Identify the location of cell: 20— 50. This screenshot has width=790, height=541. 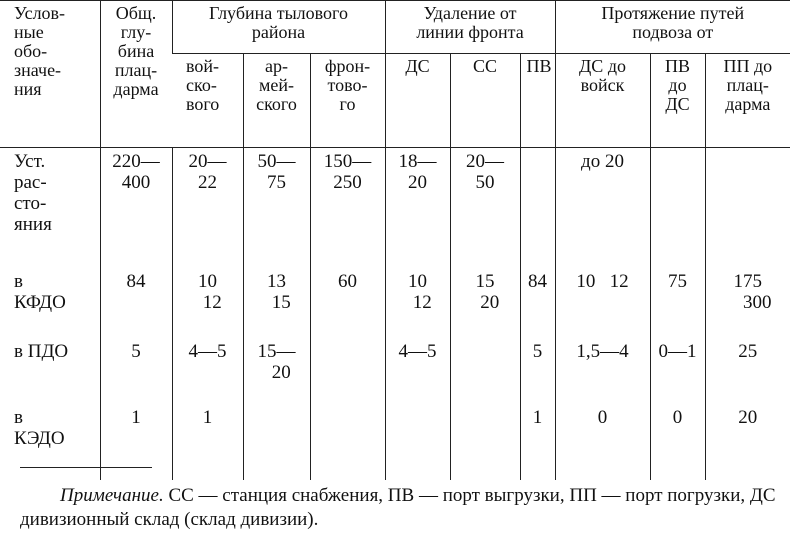
(484, 207).